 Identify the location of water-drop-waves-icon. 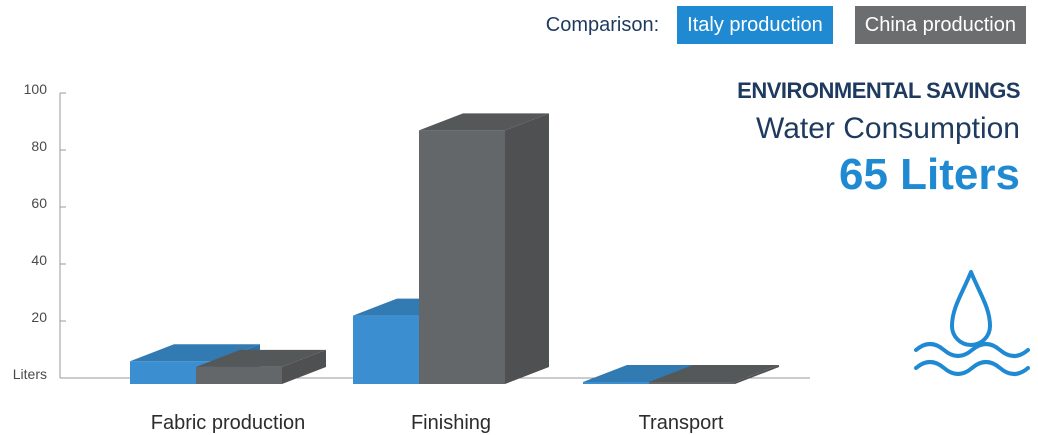
(972, 323).